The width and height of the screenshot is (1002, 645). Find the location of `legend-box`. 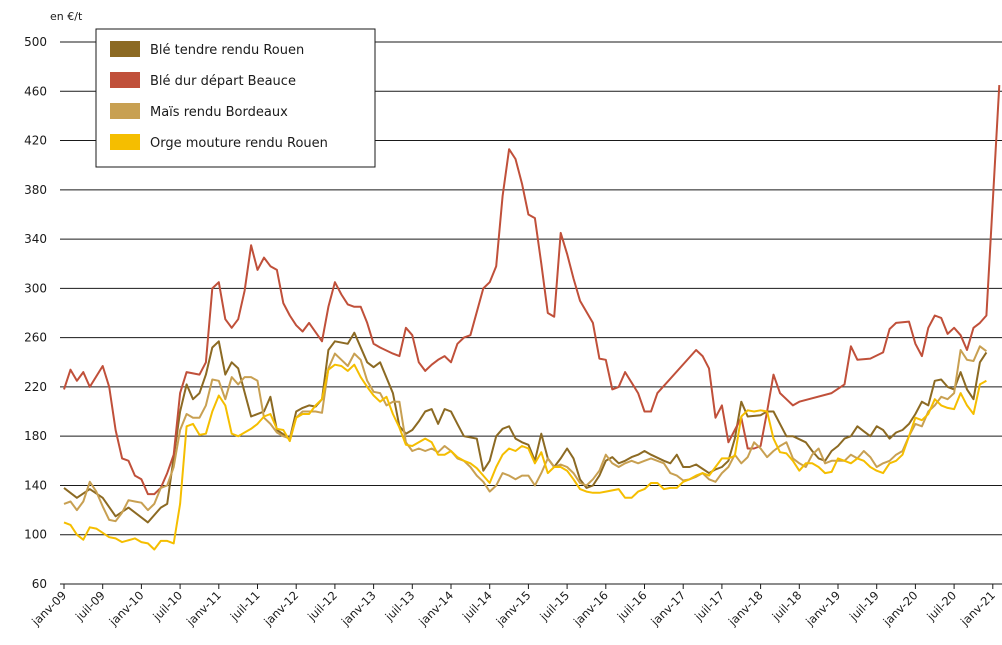

legend-box is located at coordinates (235, 98).